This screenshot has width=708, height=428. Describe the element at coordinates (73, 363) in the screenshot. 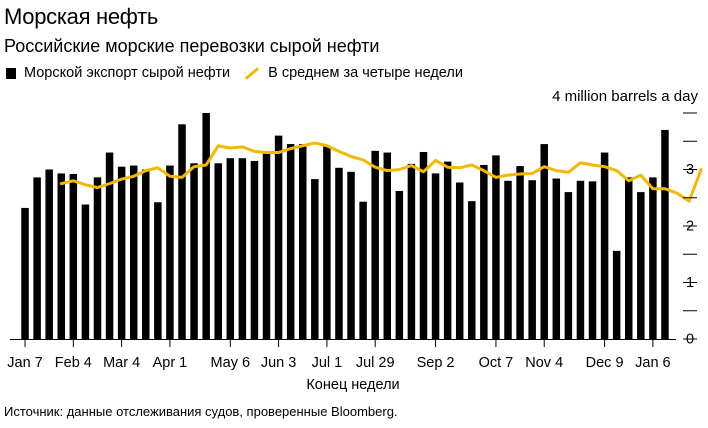

I see `x-tick-label: Feb 4` at that location.